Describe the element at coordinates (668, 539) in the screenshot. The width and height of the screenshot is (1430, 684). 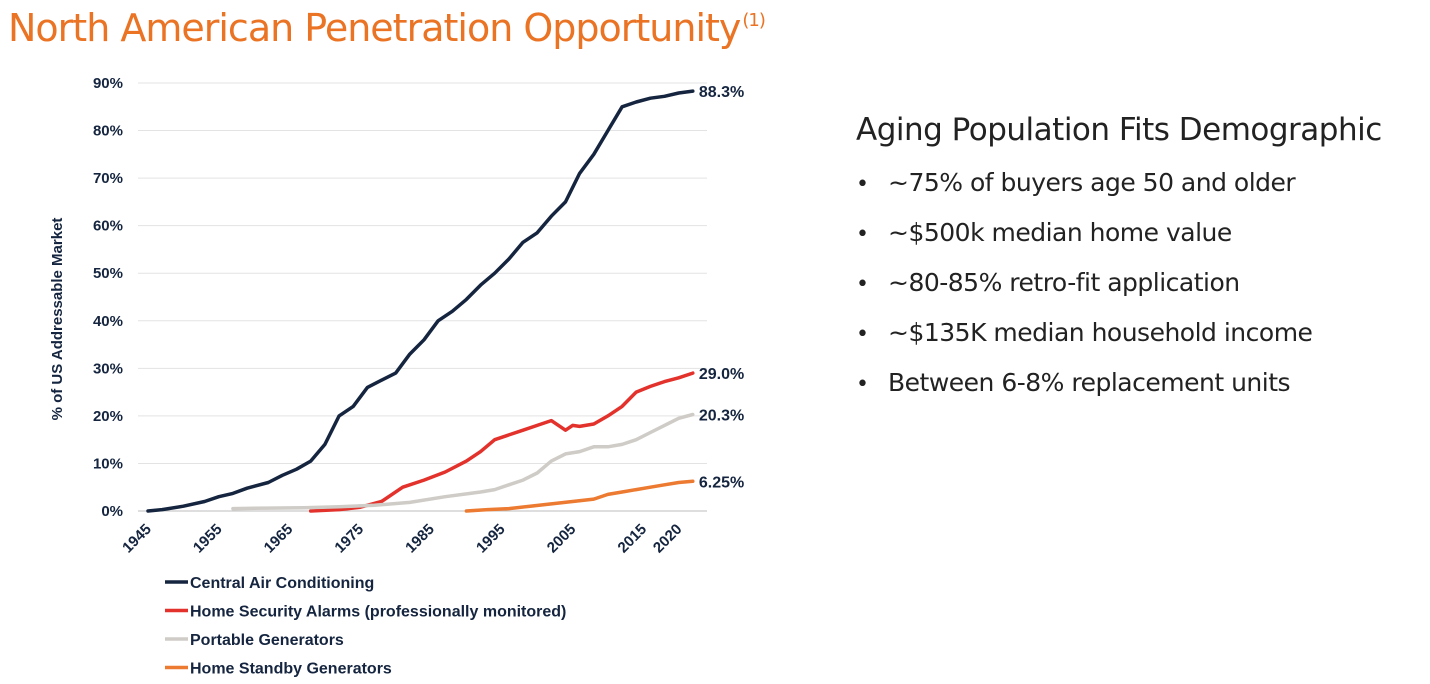
I see `x-tick-label: 2020` at that location.